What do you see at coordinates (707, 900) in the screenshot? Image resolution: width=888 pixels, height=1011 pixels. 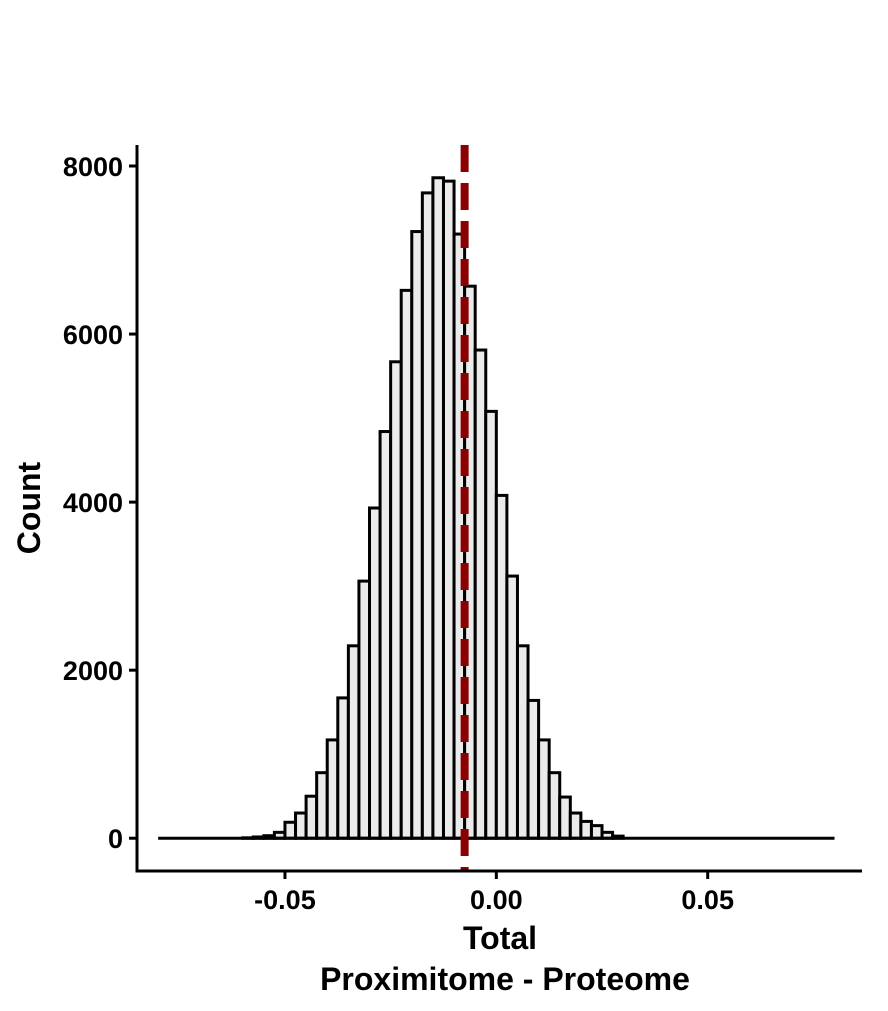 I see `x-tick-label: 0.05` at bounding box center [707, 900].